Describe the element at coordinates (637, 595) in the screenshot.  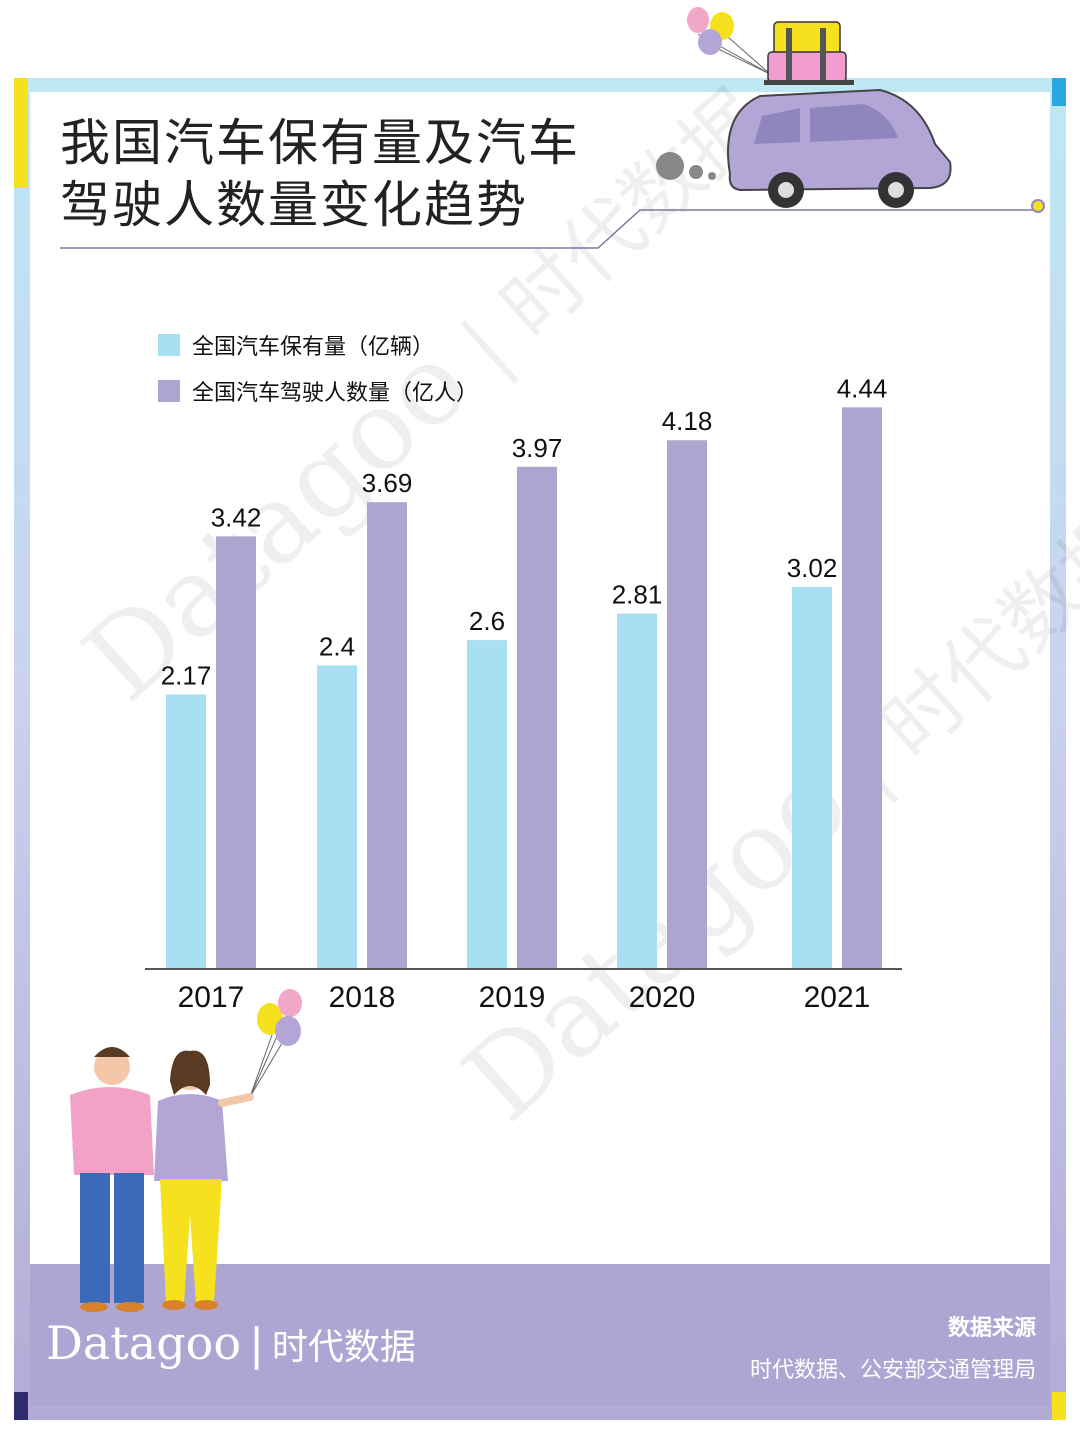
I see `value-label-cars-2020: 2.81` at that location.